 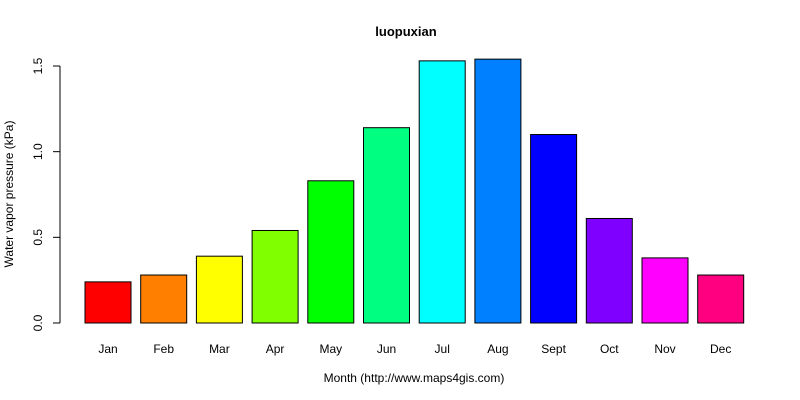 What do you see at coordinates (219, 289) in the screenshot?
I see `bar-mar` at bounding box center [219, 289].